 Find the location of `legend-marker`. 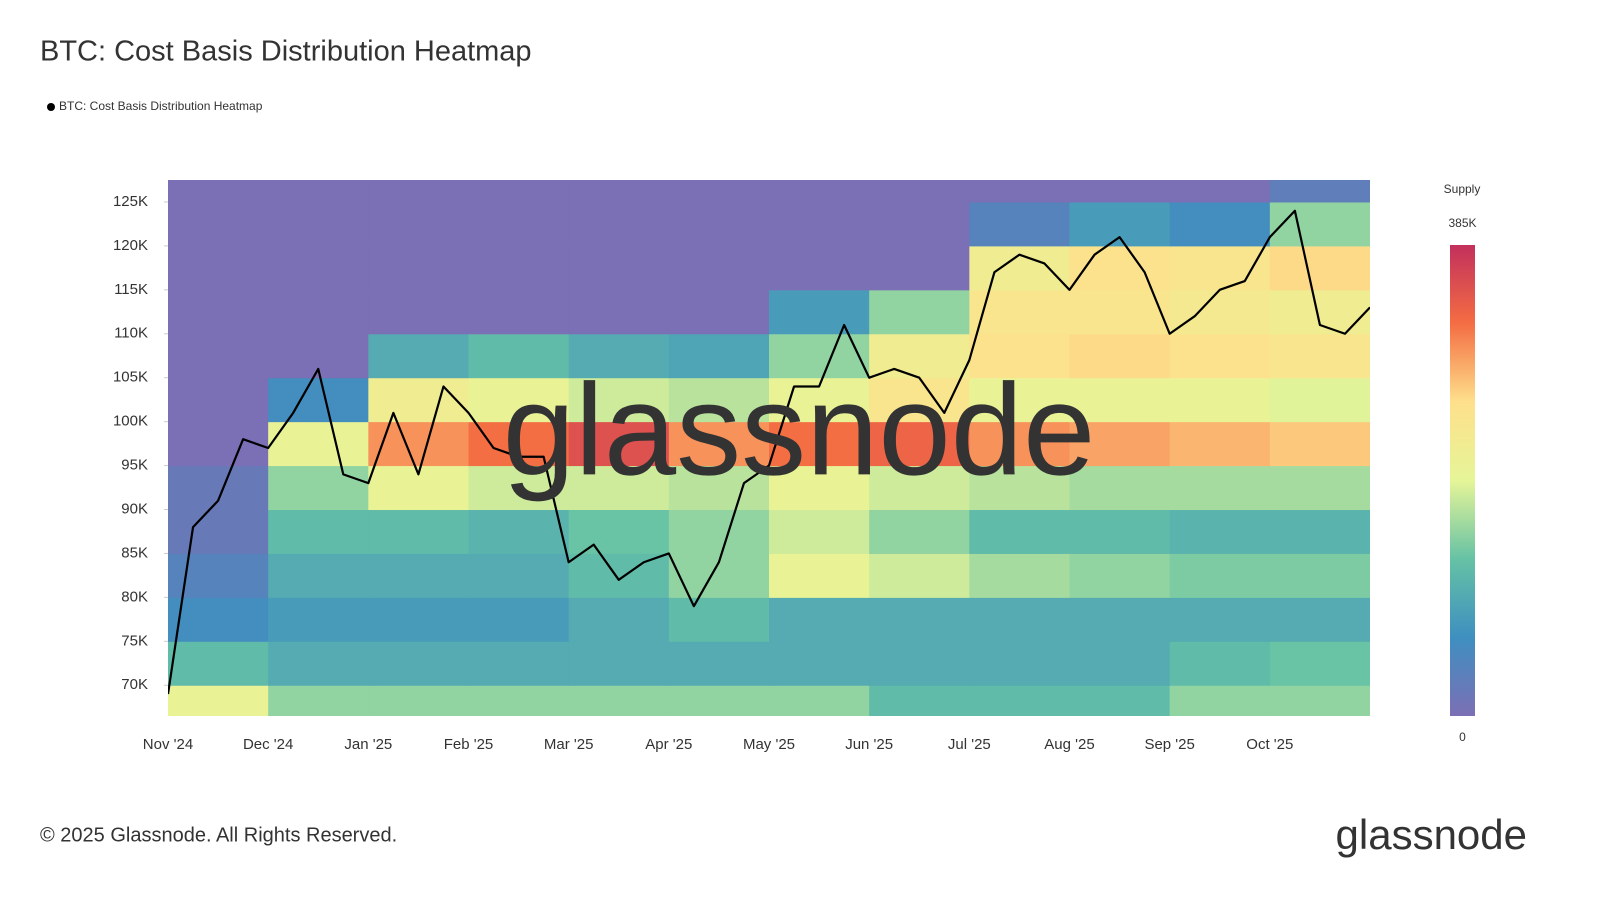

legend-marker is located at coordinates (51, 107).